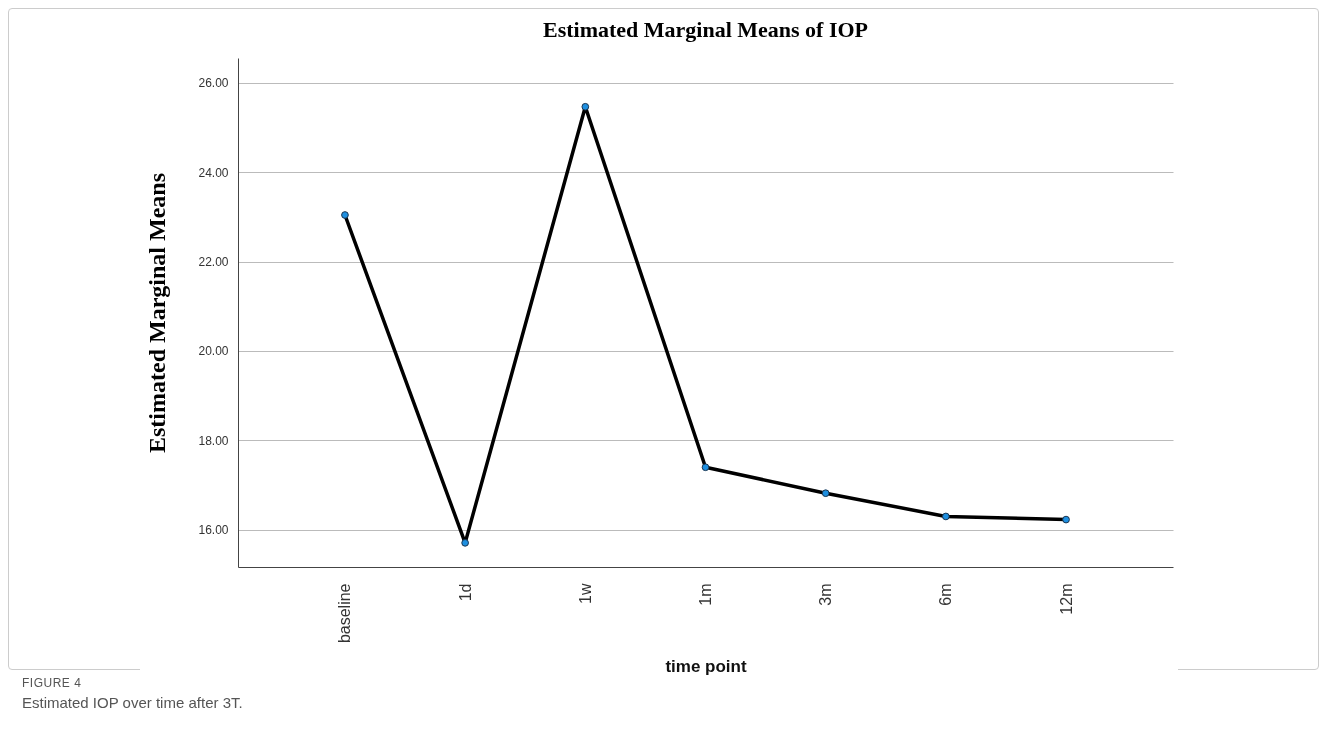  I want to click on y-tick-label: 20.00, so click(213, 351).